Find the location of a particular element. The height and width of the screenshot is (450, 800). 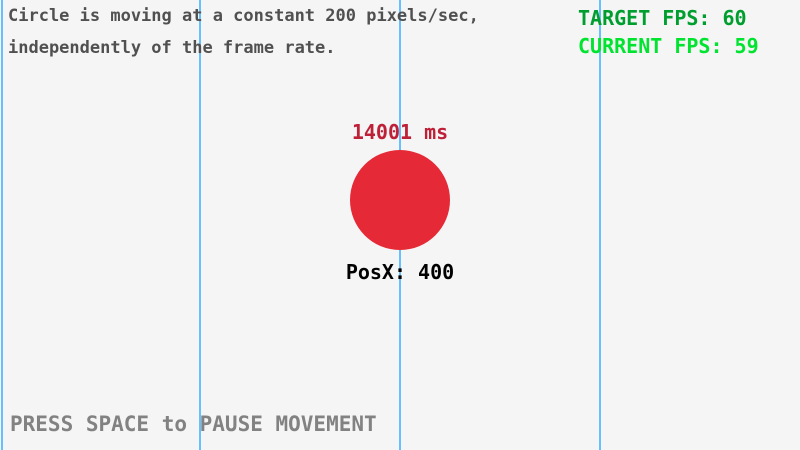

elapsed-time-label: 14001 ms is located at coordinates (400, 132).